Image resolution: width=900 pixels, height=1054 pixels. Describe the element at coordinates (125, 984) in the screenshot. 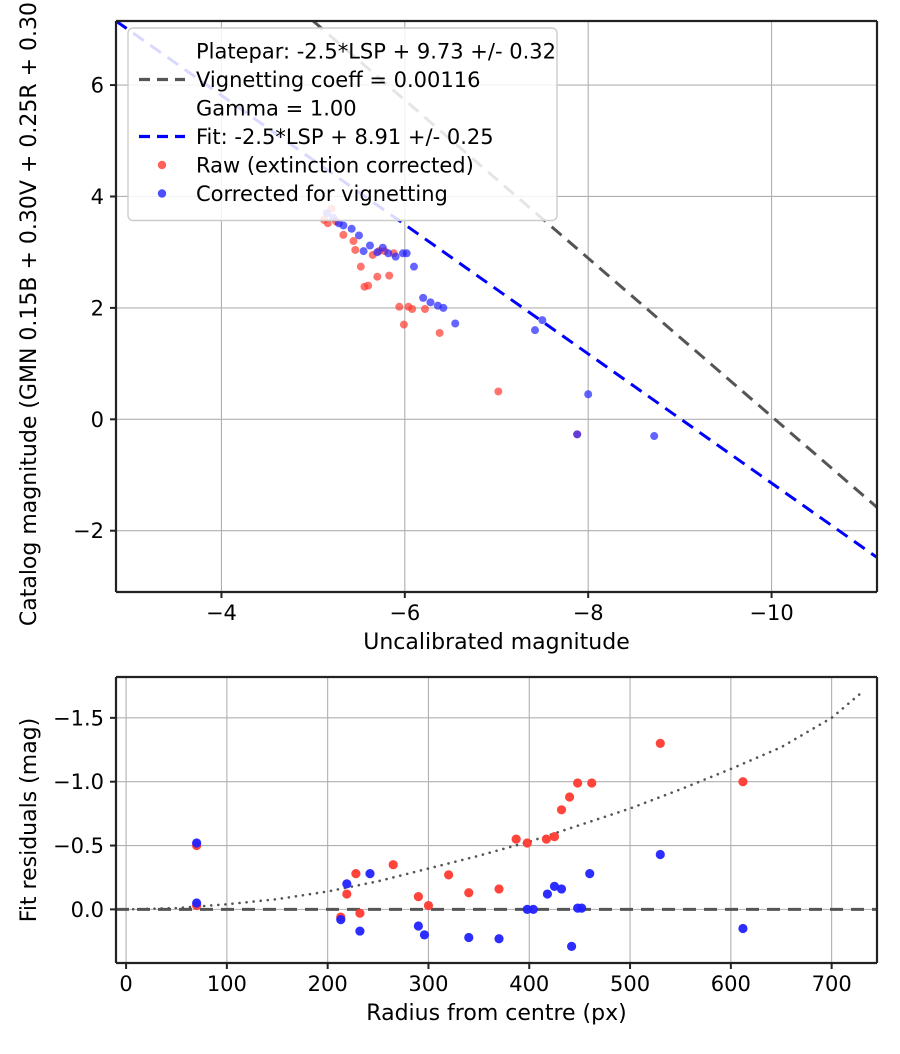

I see `tick-label-x: 0` at that location.